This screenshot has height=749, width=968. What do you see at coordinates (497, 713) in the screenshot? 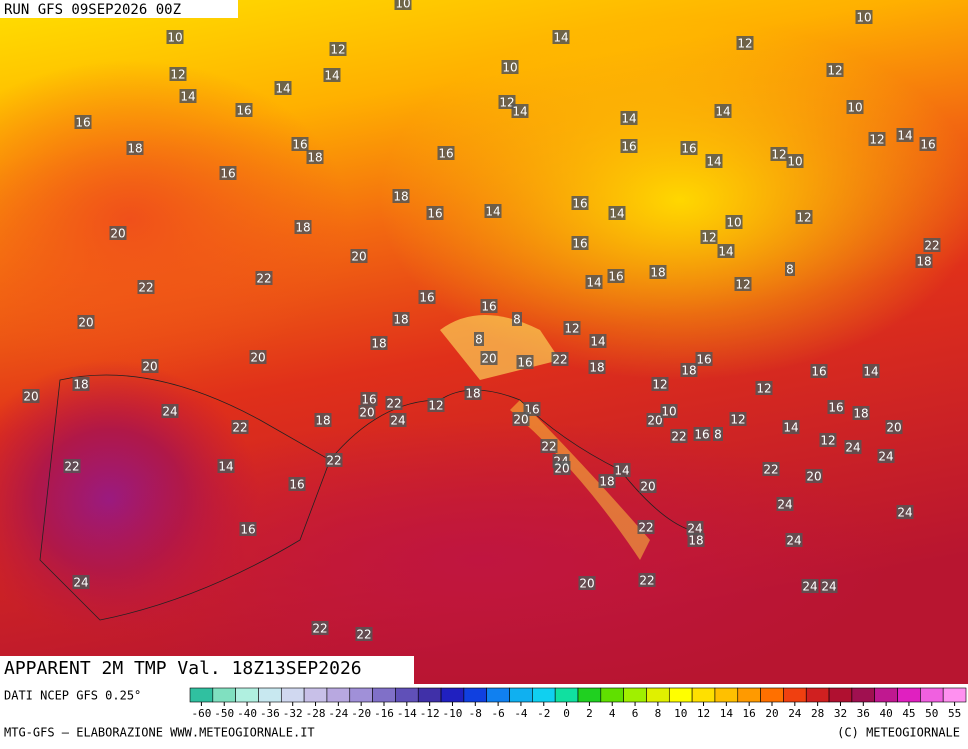
I see `tick-label: -6` at bounding box center [497, 713].